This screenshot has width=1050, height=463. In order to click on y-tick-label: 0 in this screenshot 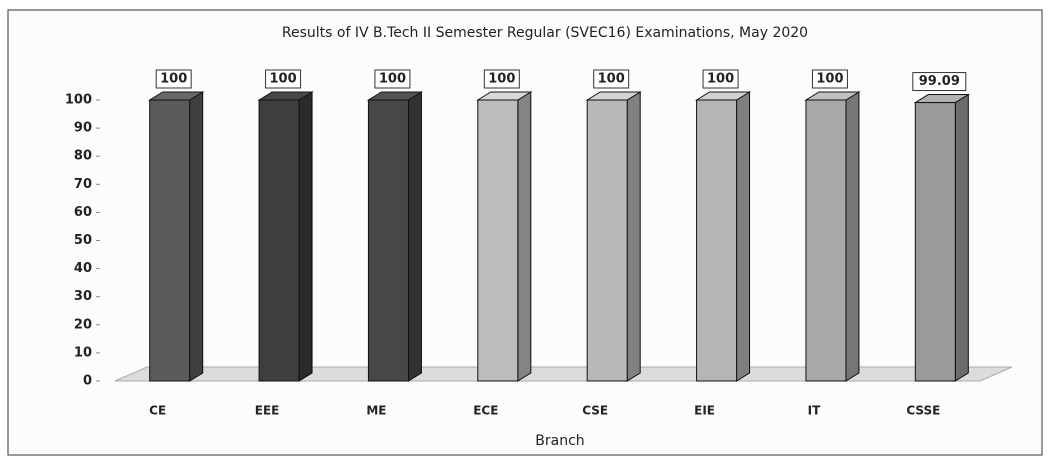, I will do `click(87, 381)`.